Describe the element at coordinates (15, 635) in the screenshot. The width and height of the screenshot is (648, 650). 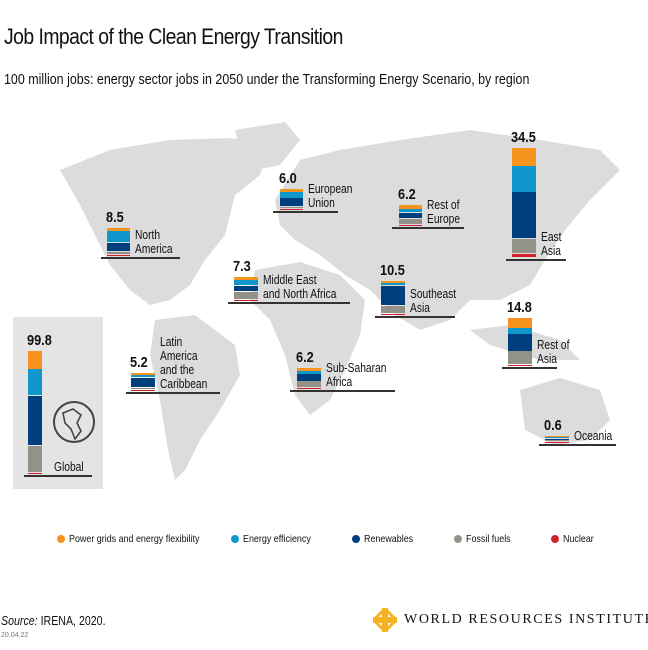
I see `date-stamp: 20.04.22` at that location.